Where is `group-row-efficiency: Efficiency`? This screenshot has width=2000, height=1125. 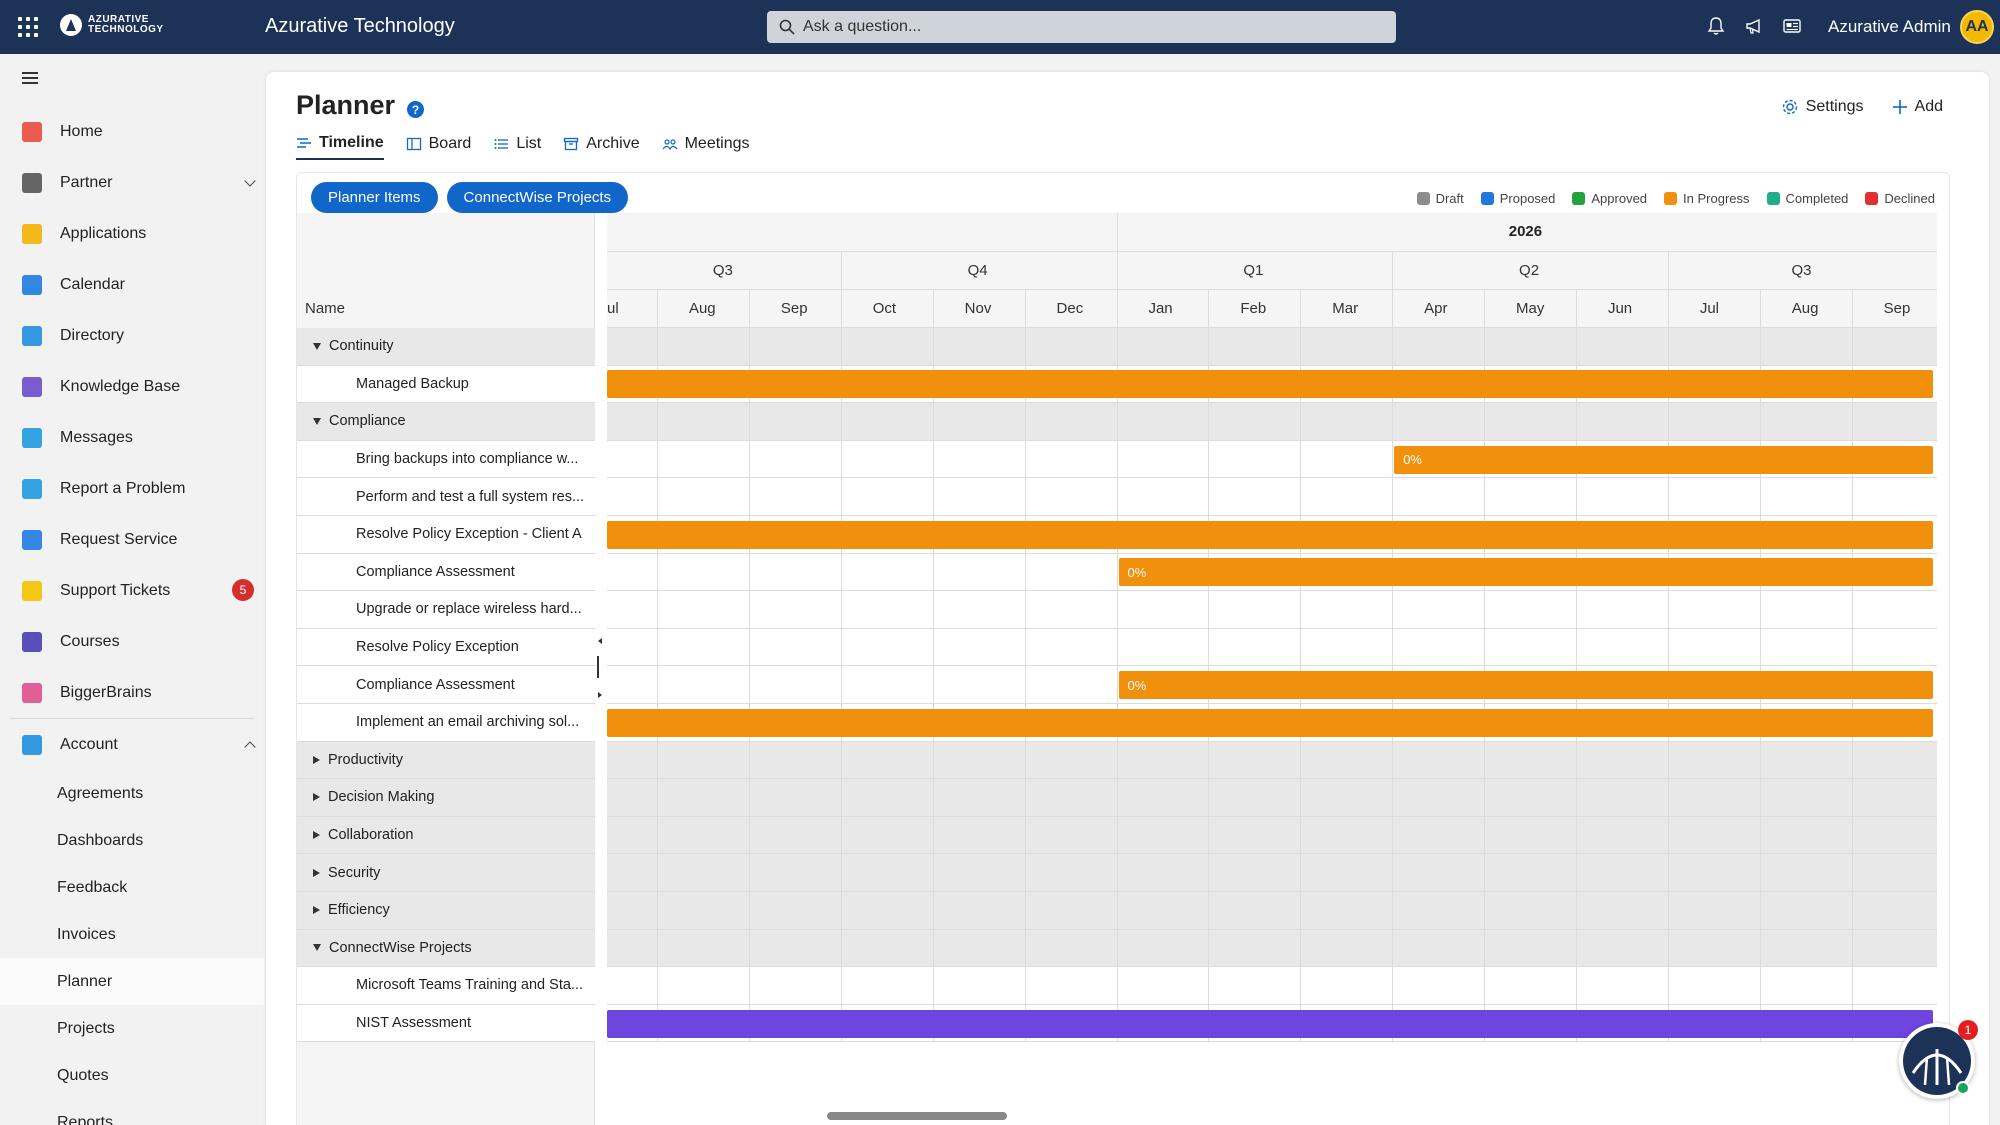
group-row-efficiency: Efficiency is located at coordinates (446, 910).